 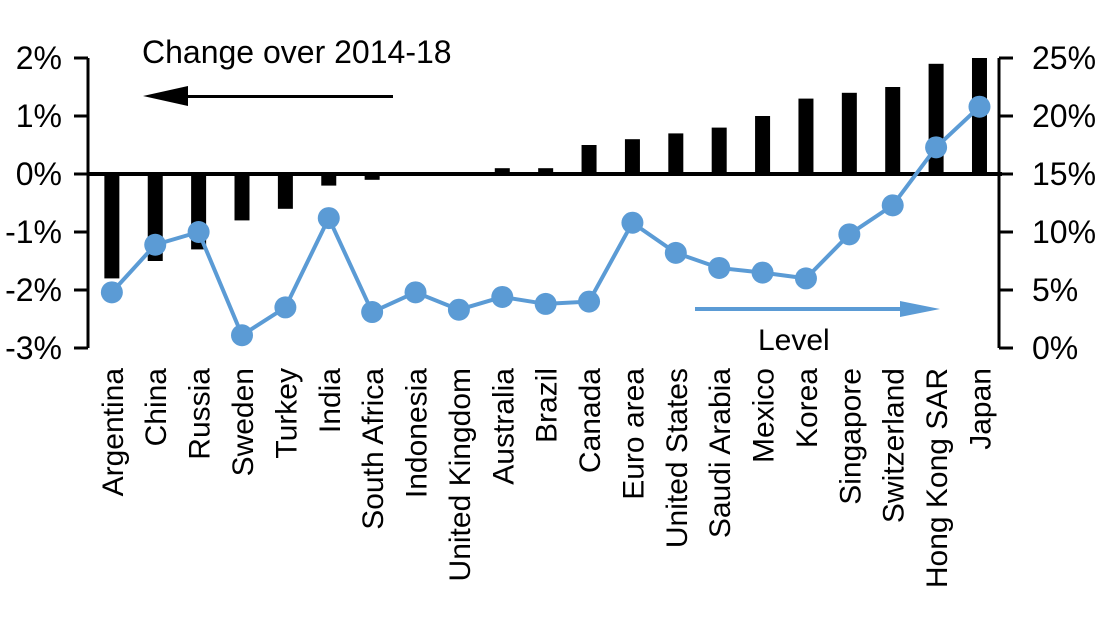 I want to click on level-marker-Japan, so click(x=979, y=106).